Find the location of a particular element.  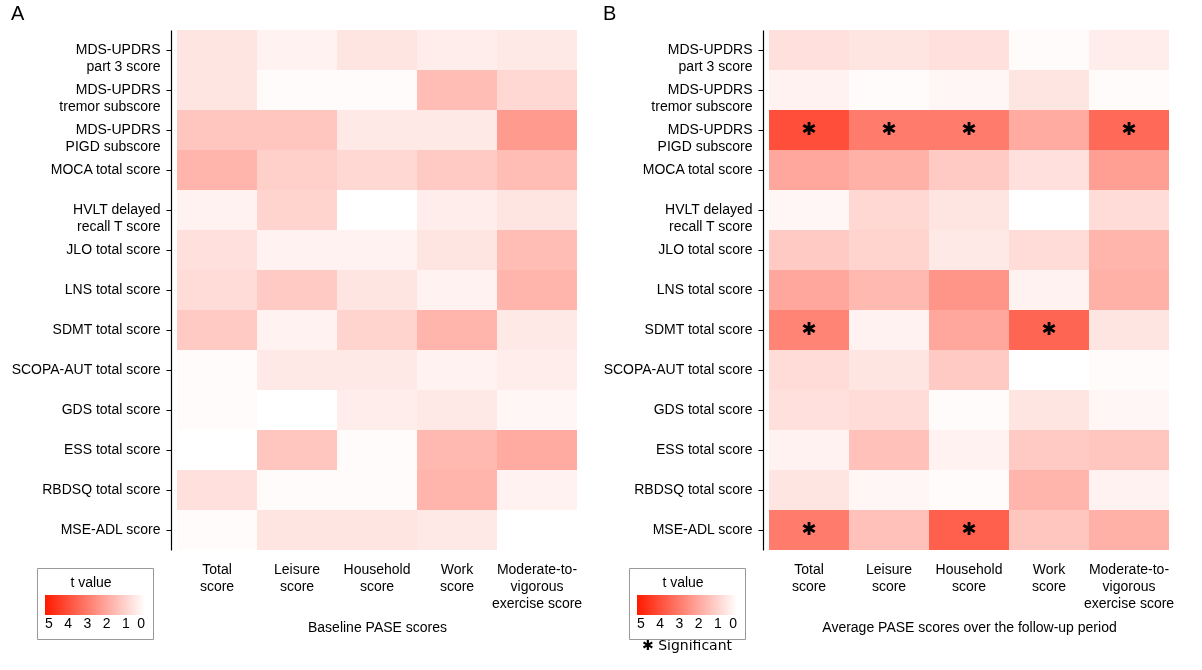

text: ✱ Significant is located at coordinates (687, 645).